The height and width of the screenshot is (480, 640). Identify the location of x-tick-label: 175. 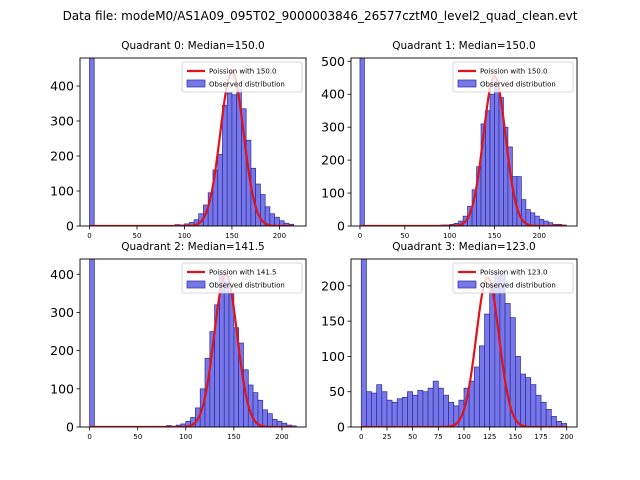
(540, 437).